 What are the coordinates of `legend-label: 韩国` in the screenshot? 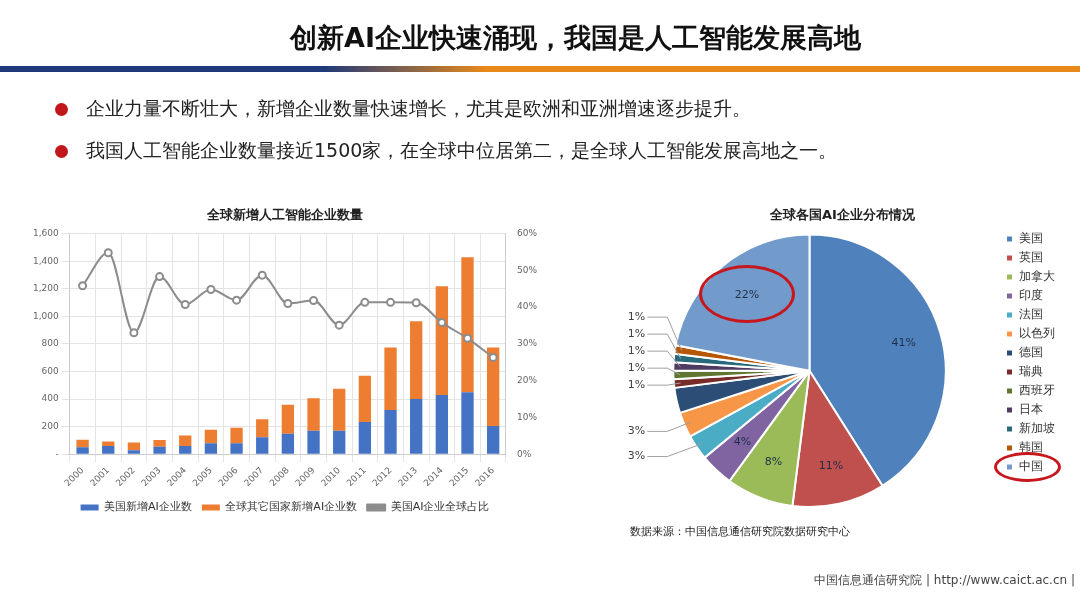 It's located at (1031, 447).